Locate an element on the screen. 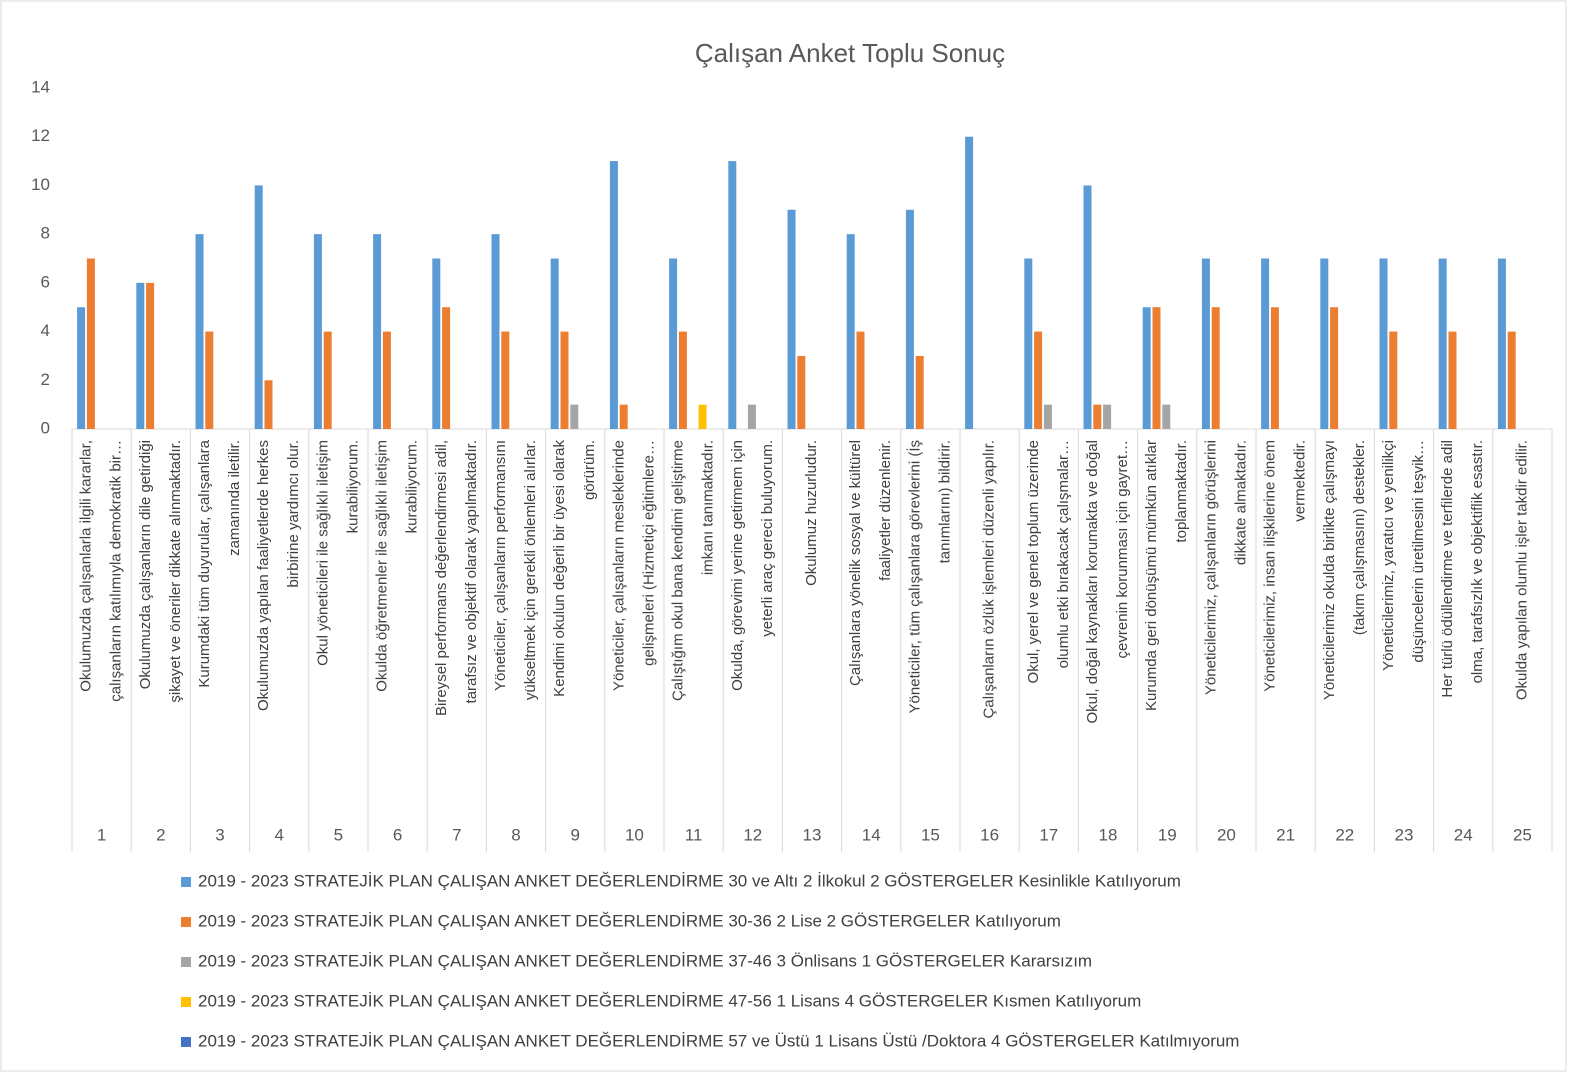  chart-title: Çalışan Anket Toplu Sonuç is located at coordinates (850, 53).